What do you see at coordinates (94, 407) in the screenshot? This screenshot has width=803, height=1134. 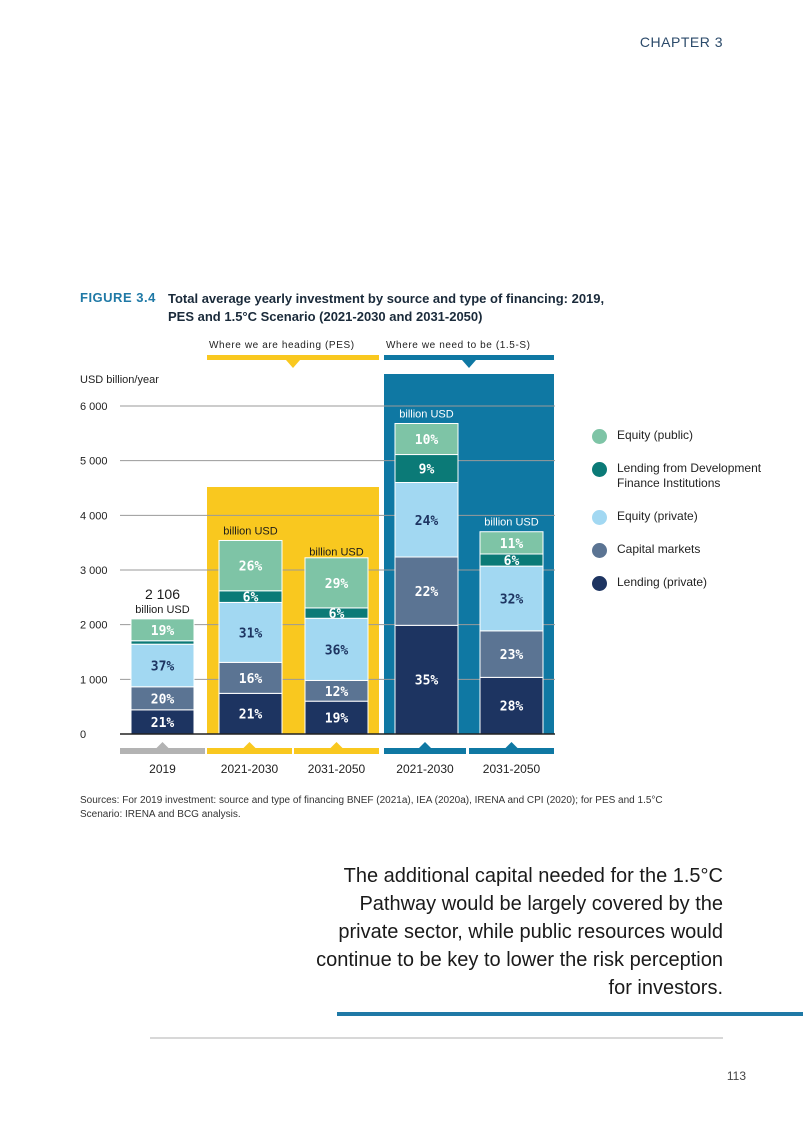 I see `y-tick-label: 6 000` at bounding box center [94, 407].